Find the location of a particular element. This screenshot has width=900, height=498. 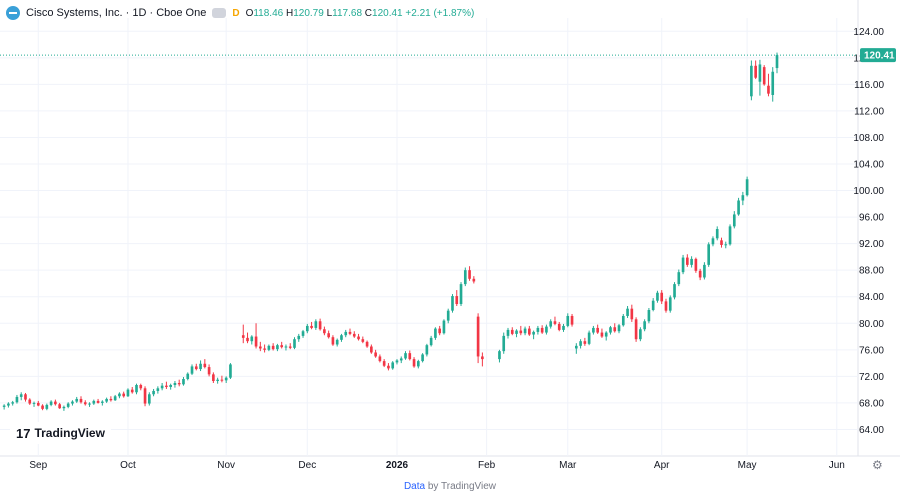

settings-gear-icon: ⚙ is located at coordinates (877, 465).